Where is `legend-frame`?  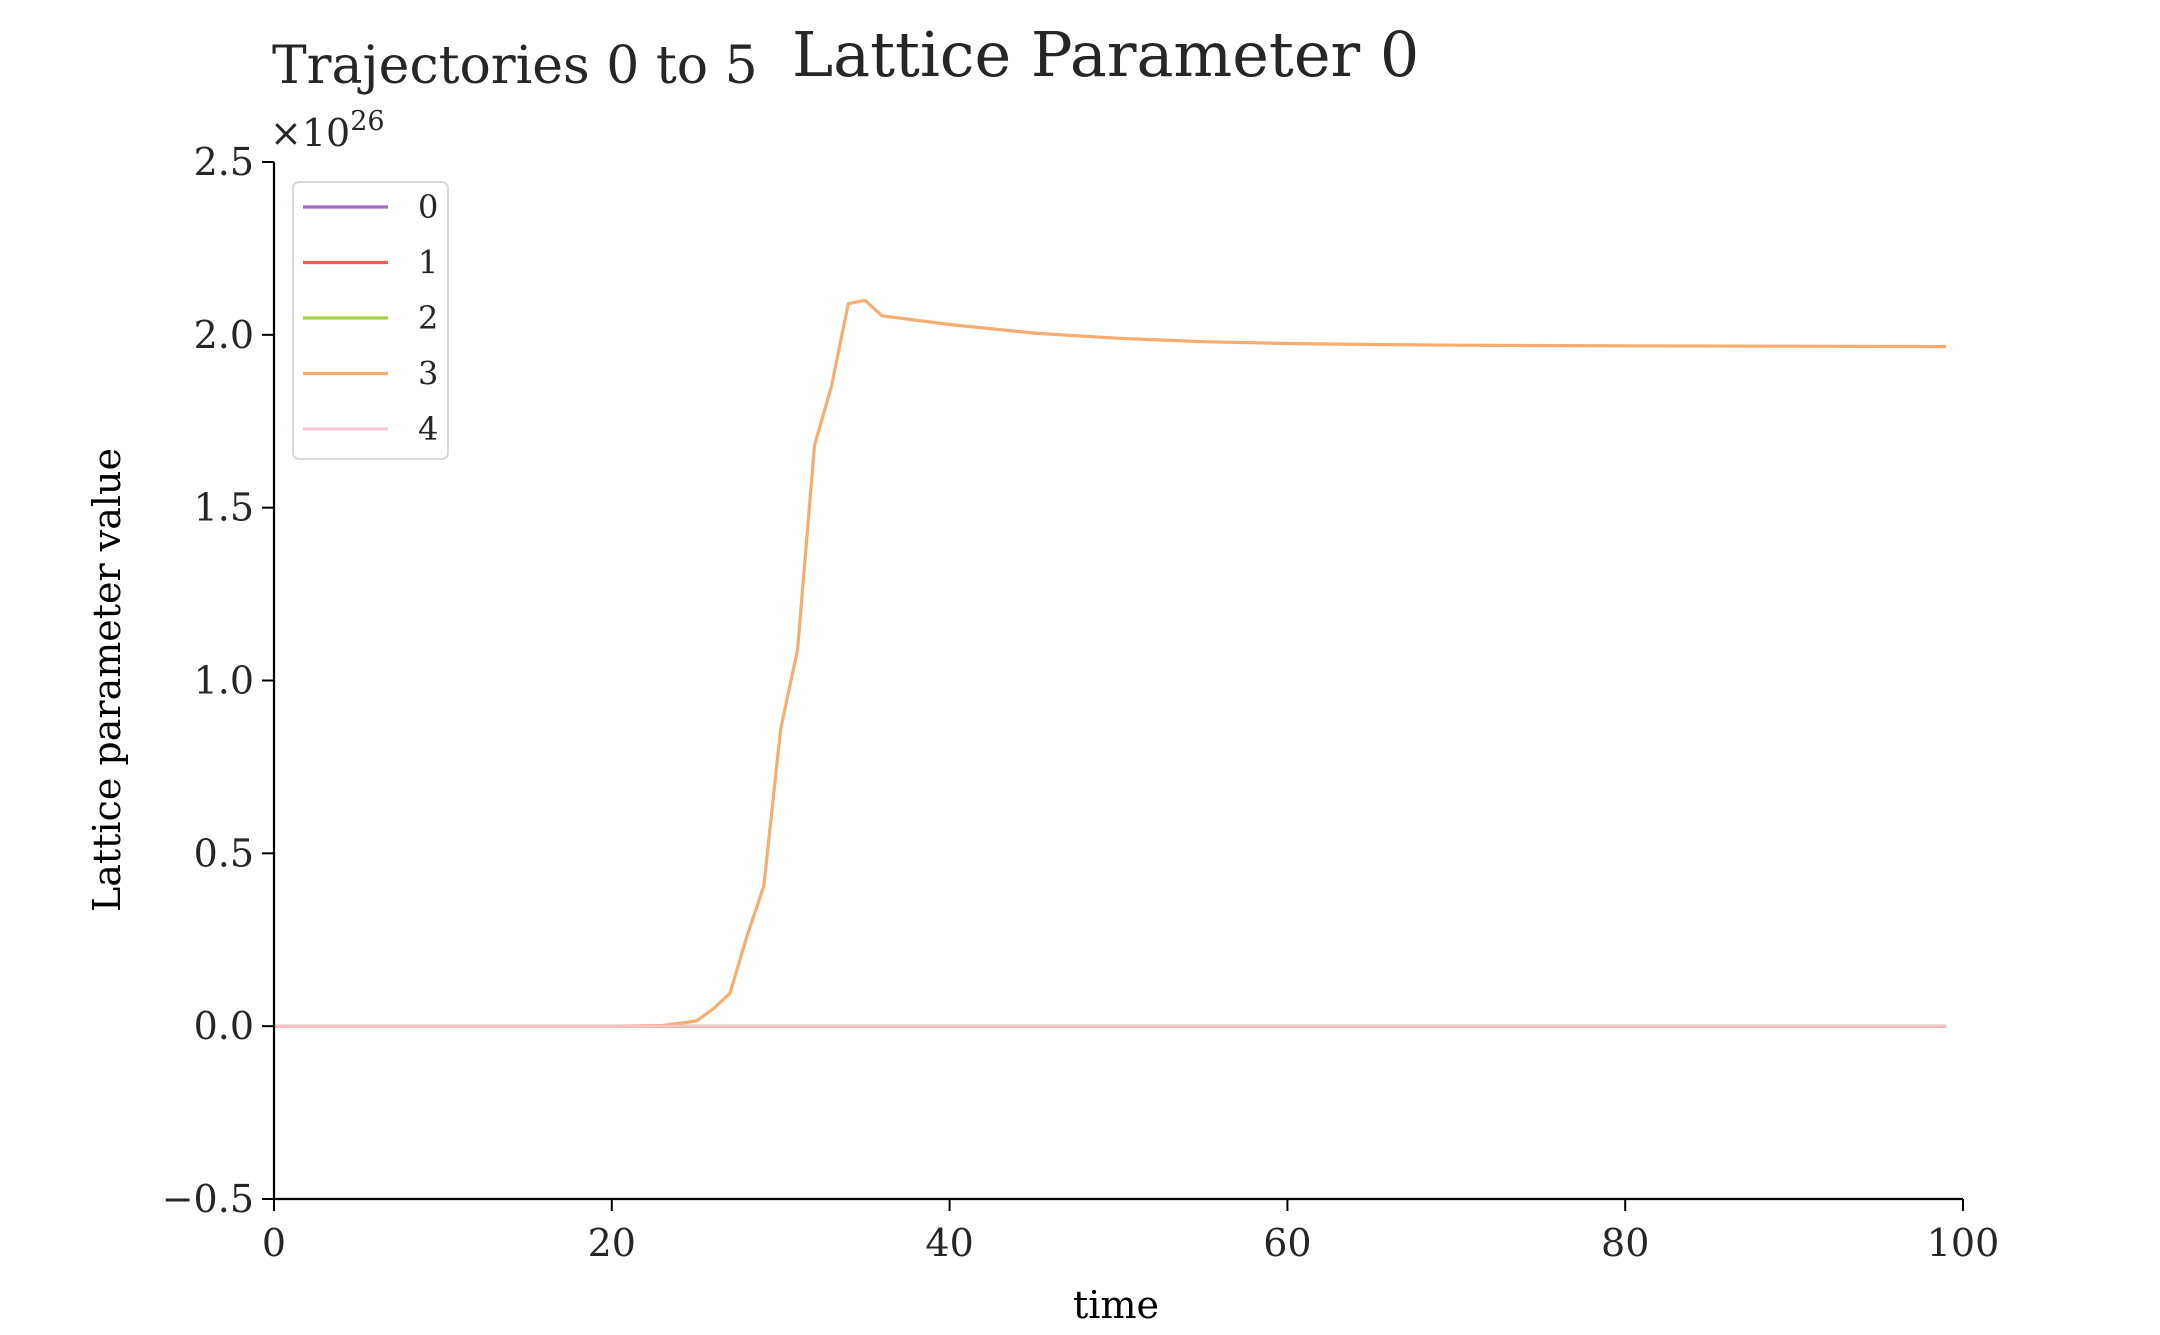 legend-frame is located at coordinates (370, 320).